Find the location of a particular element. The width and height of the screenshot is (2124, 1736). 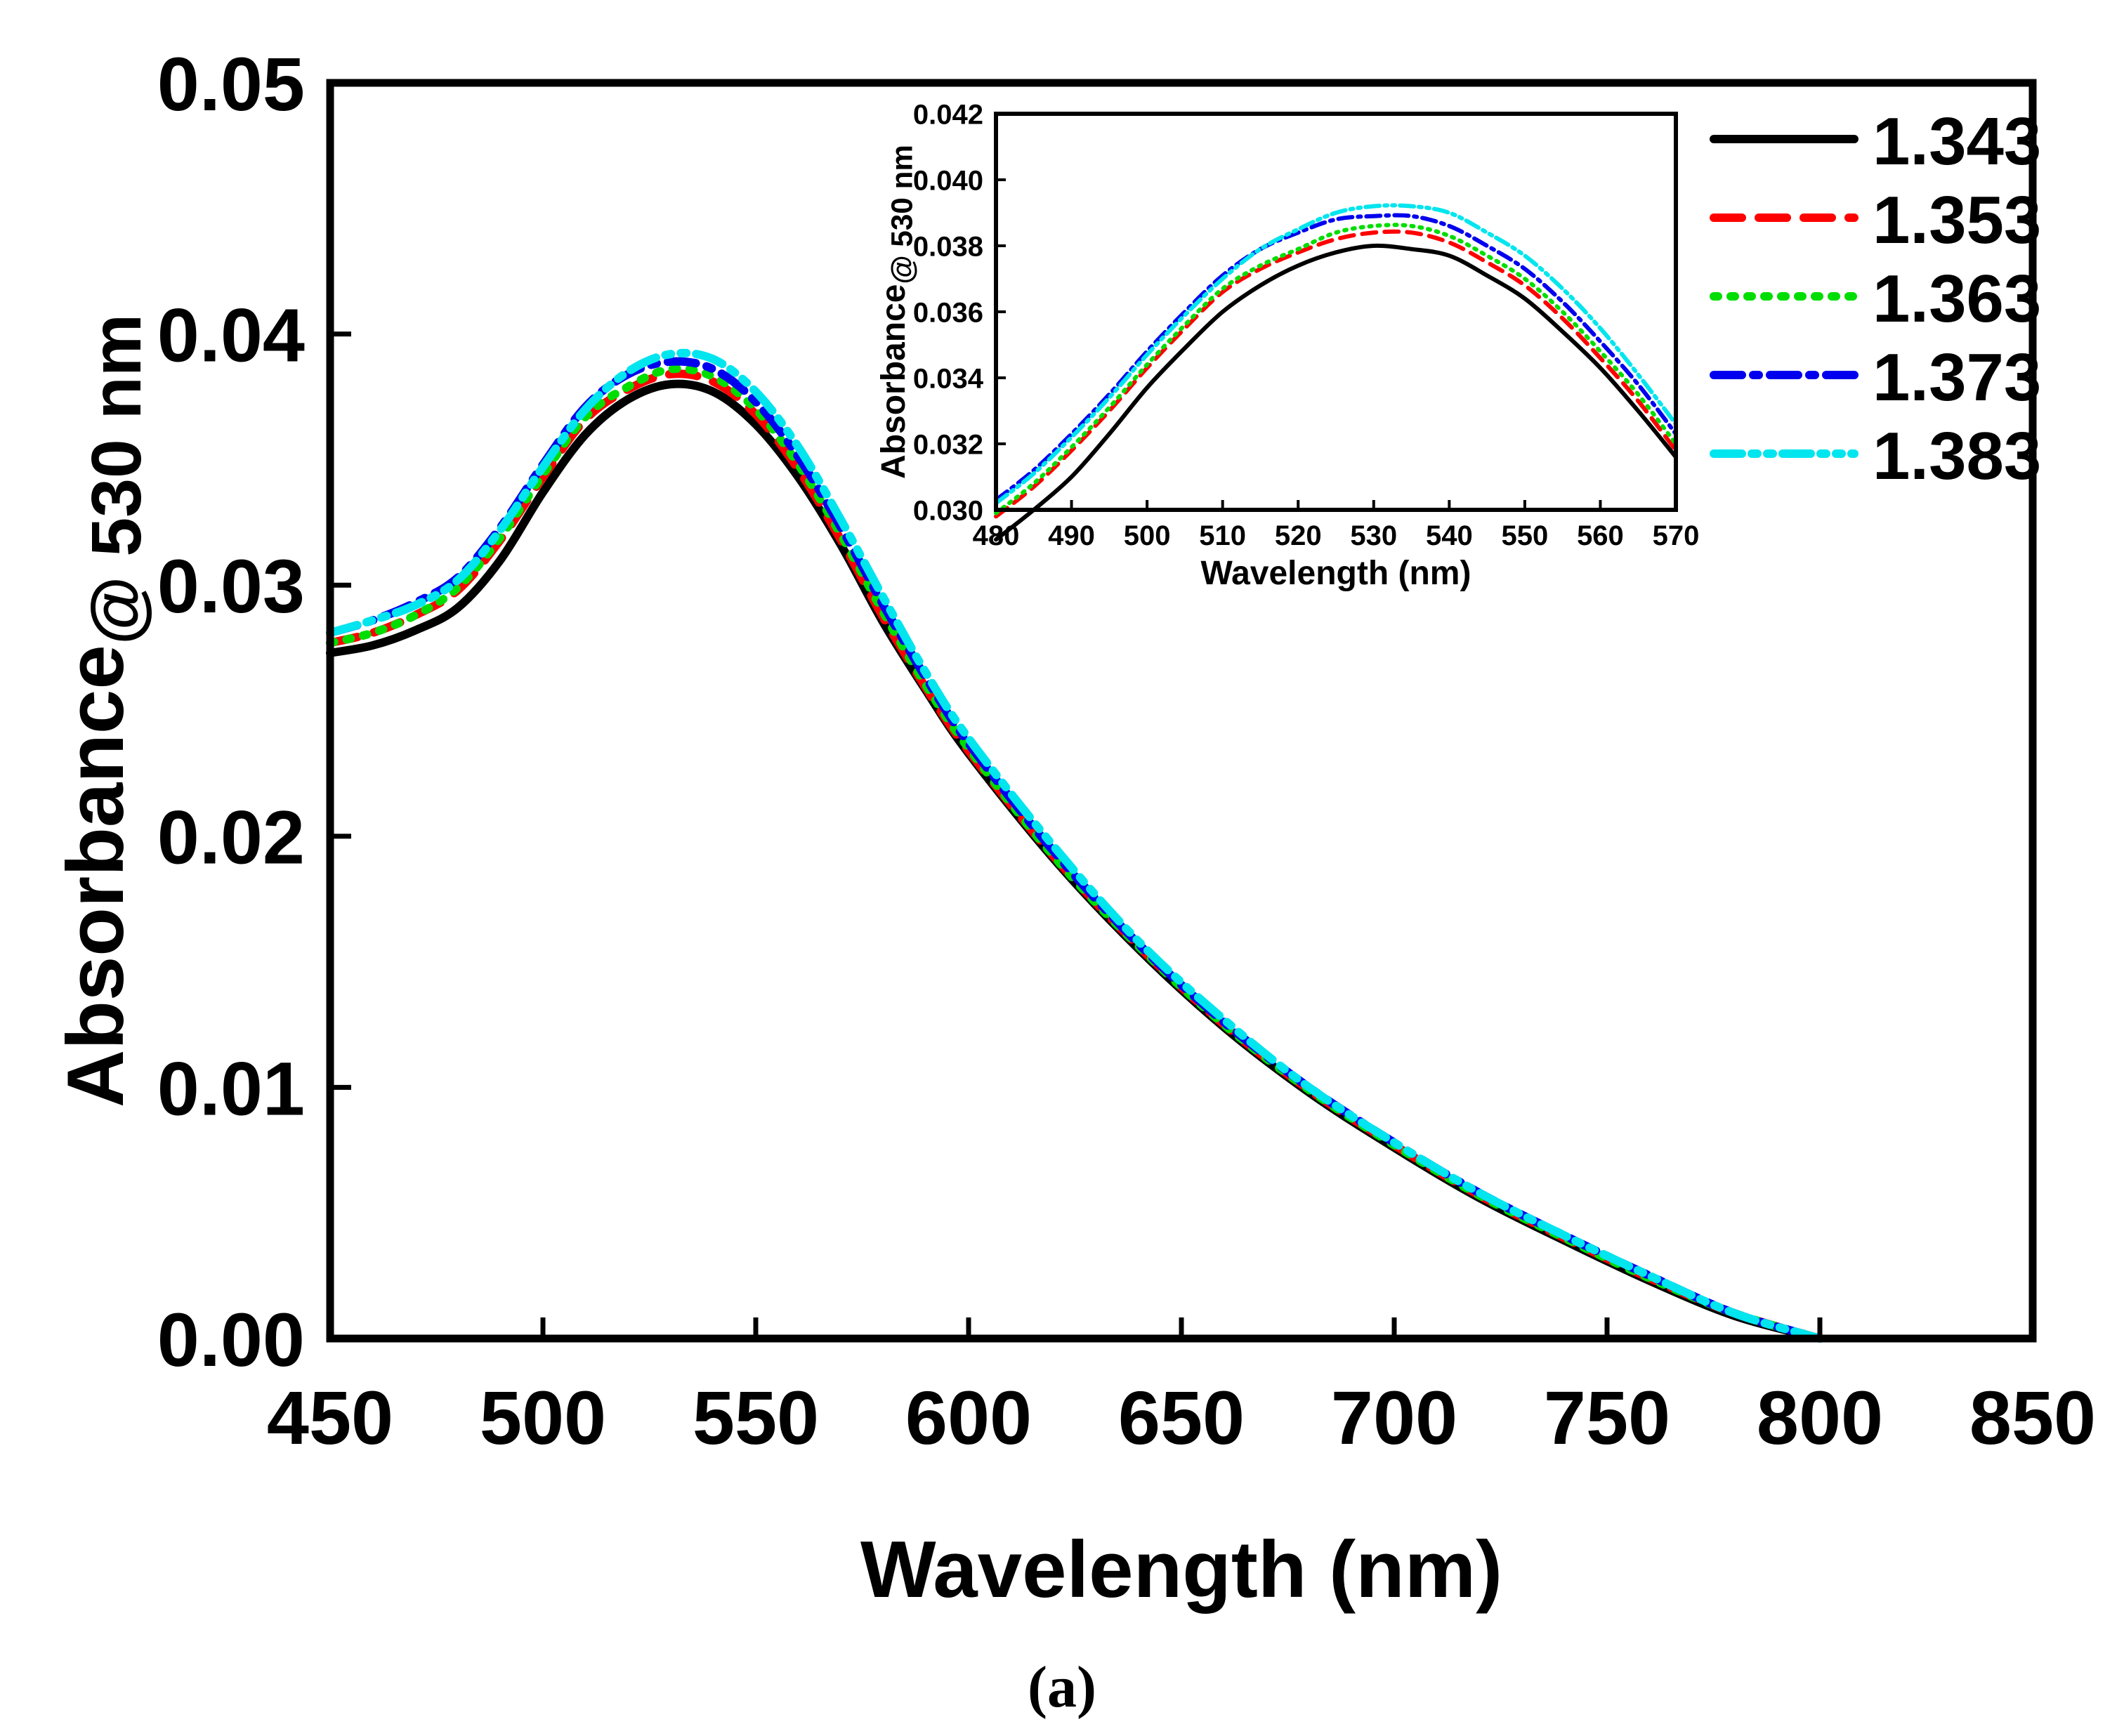

legend-item-1-373: 1.373 is located at coordinates (1875, 377).